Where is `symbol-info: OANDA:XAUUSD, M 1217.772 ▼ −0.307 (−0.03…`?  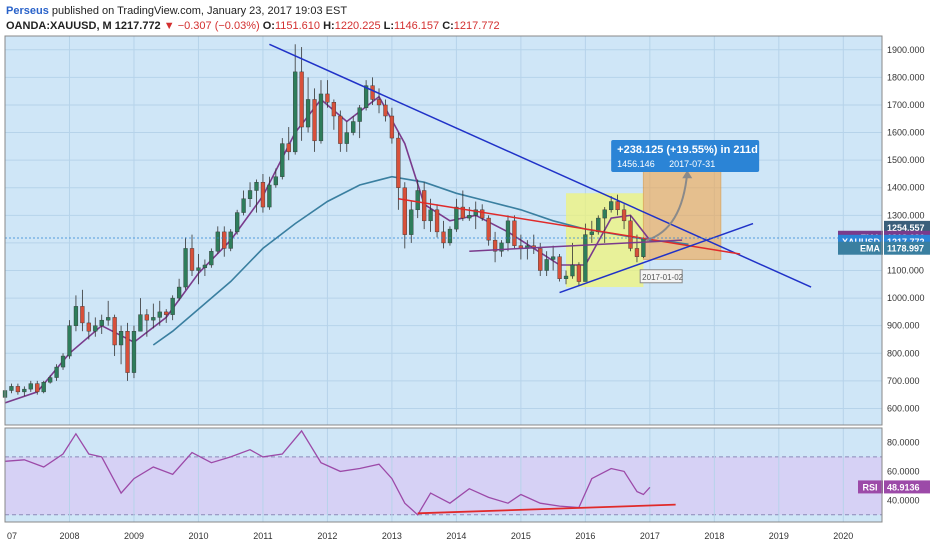
symbol-info: OANDA:XAUUSD, M 1217.772 ▼ −0.307 (−0.03… is located at coordinates (253, 26).